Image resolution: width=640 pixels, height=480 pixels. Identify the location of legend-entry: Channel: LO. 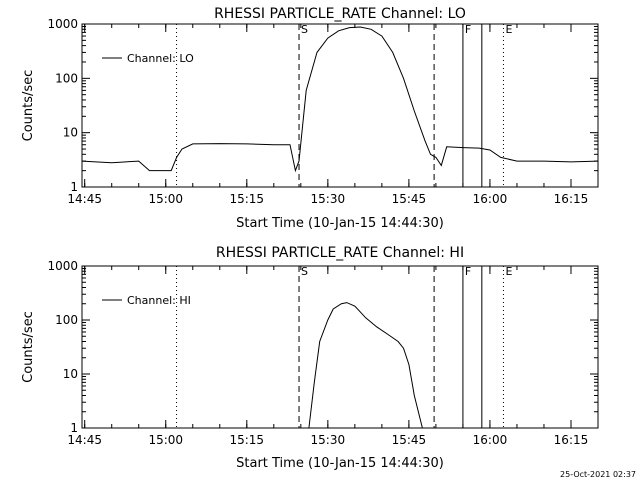
(160, 58).